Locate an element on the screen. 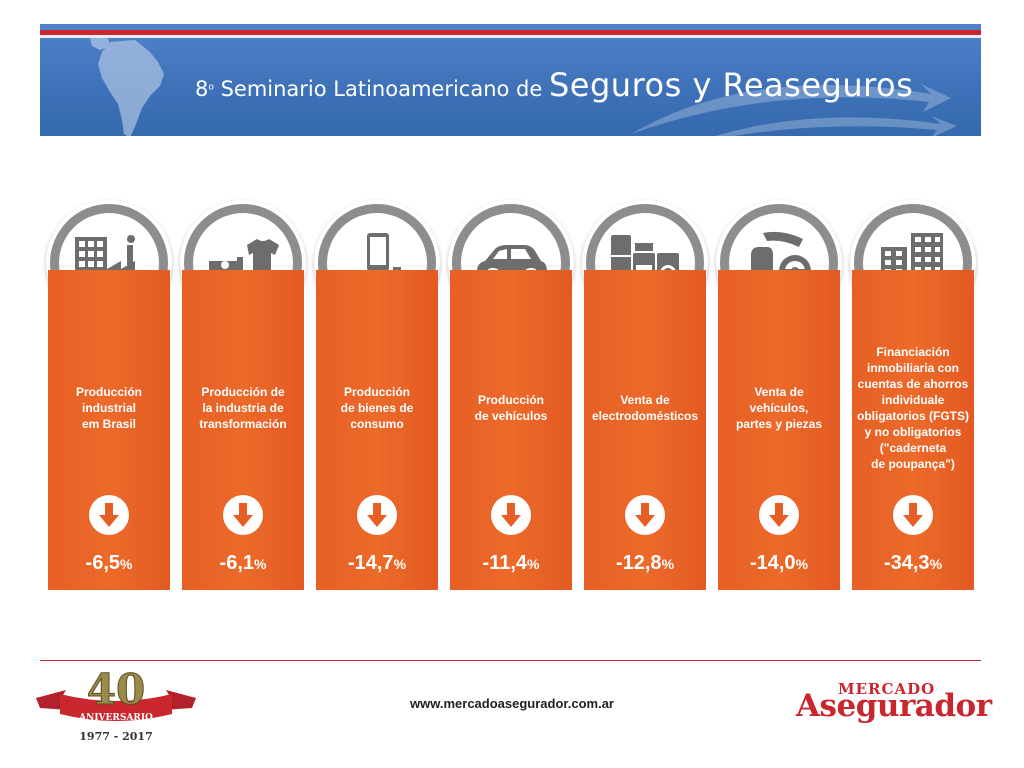 Image resolution: width=1024 pixels, height=768 pixels. card-label: Producción de vehículos is located at coordinates (511, 408).